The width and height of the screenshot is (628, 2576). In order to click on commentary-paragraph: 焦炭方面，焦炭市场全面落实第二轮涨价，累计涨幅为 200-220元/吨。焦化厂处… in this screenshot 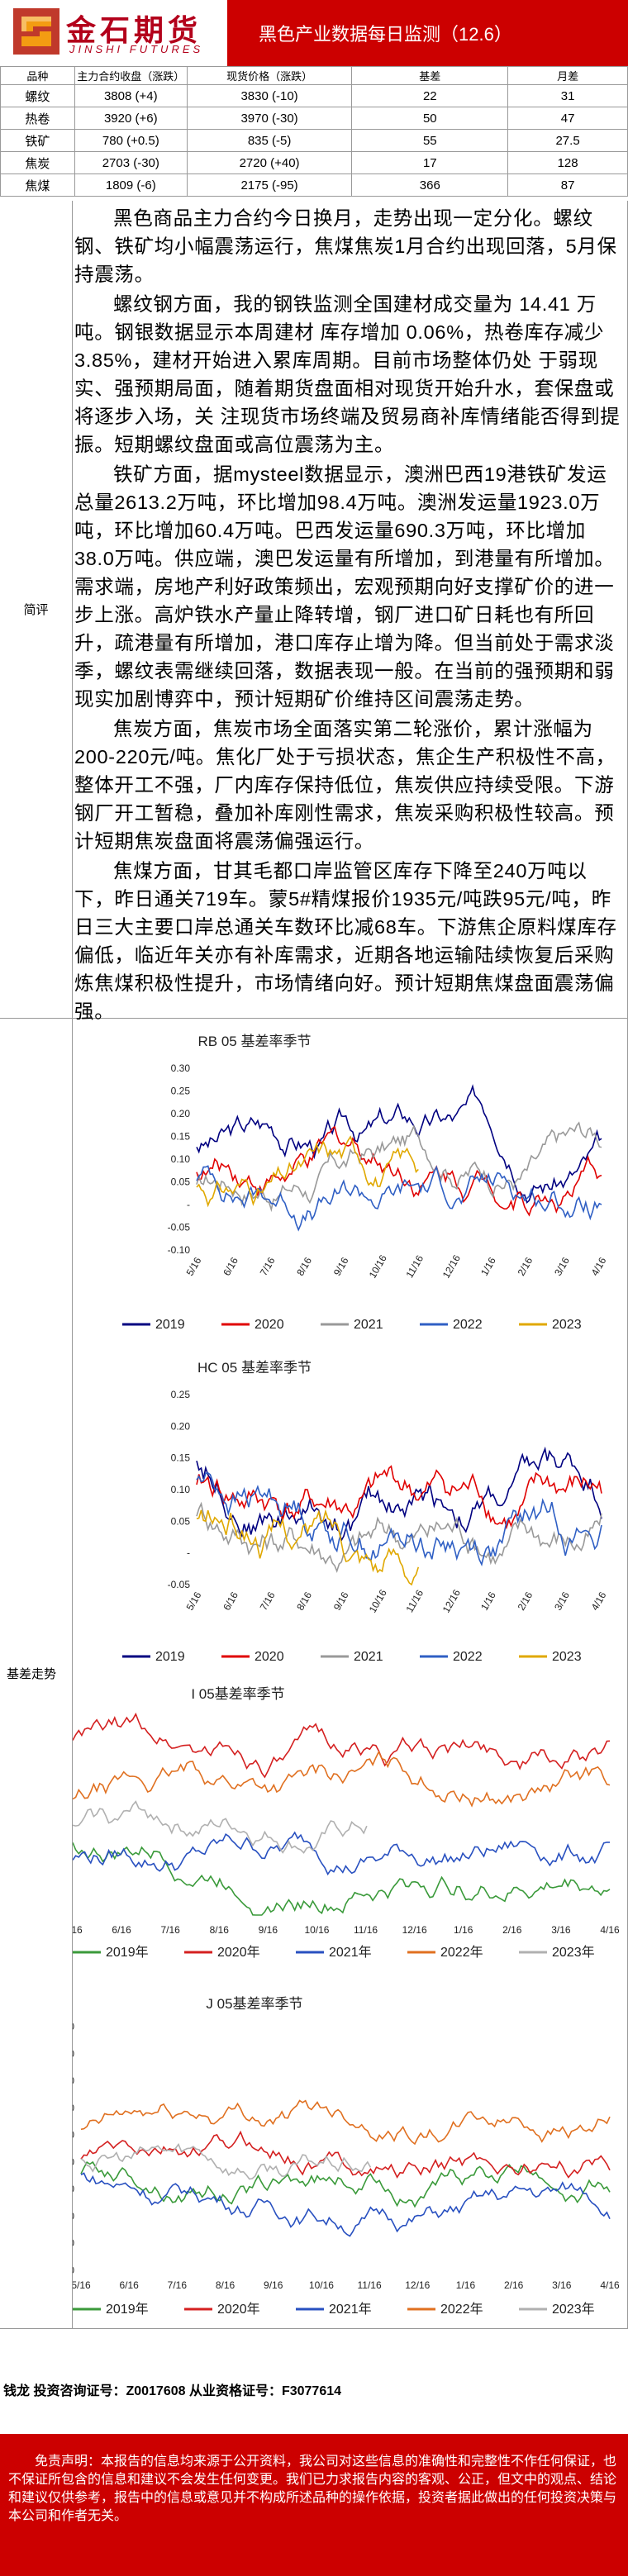, I will do `click(345, 785)`.